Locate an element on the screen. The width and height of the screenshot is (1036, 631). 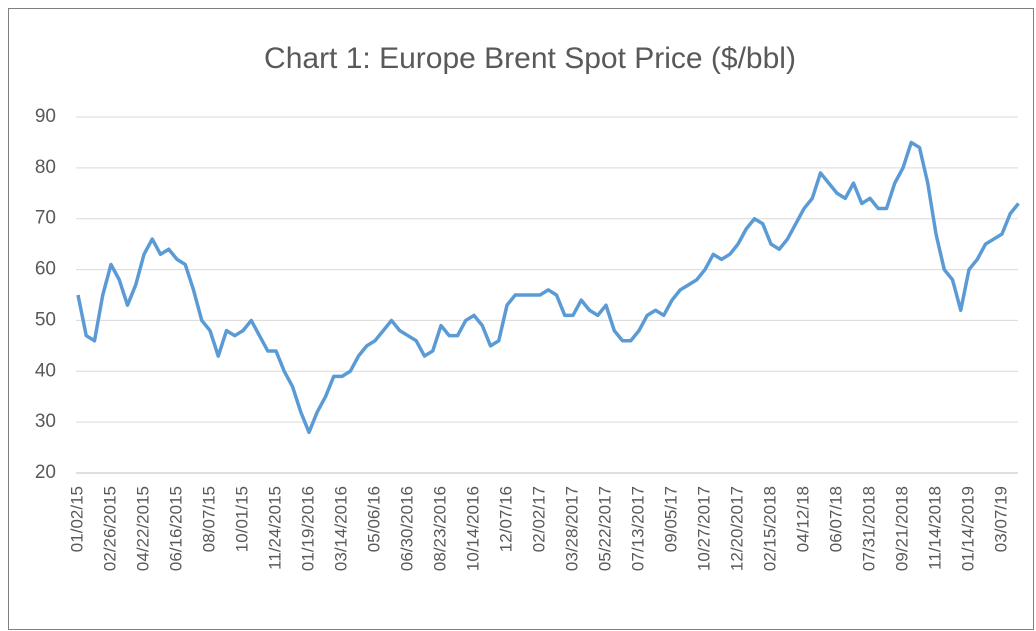
x-tick-label: 10/27/2017 is located at coordinates (703, 528).